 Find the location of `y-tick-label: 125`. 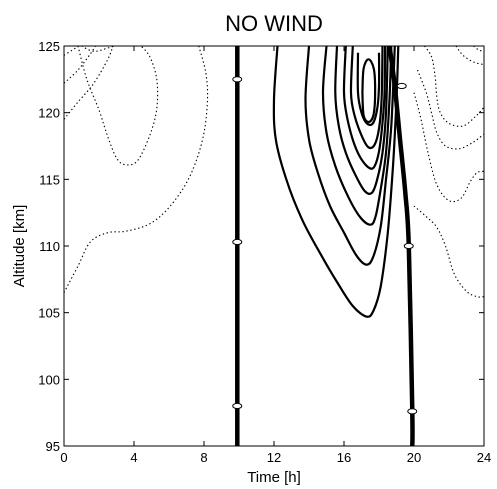

y-tick-label: 125 is located at coordinates (49, 46).